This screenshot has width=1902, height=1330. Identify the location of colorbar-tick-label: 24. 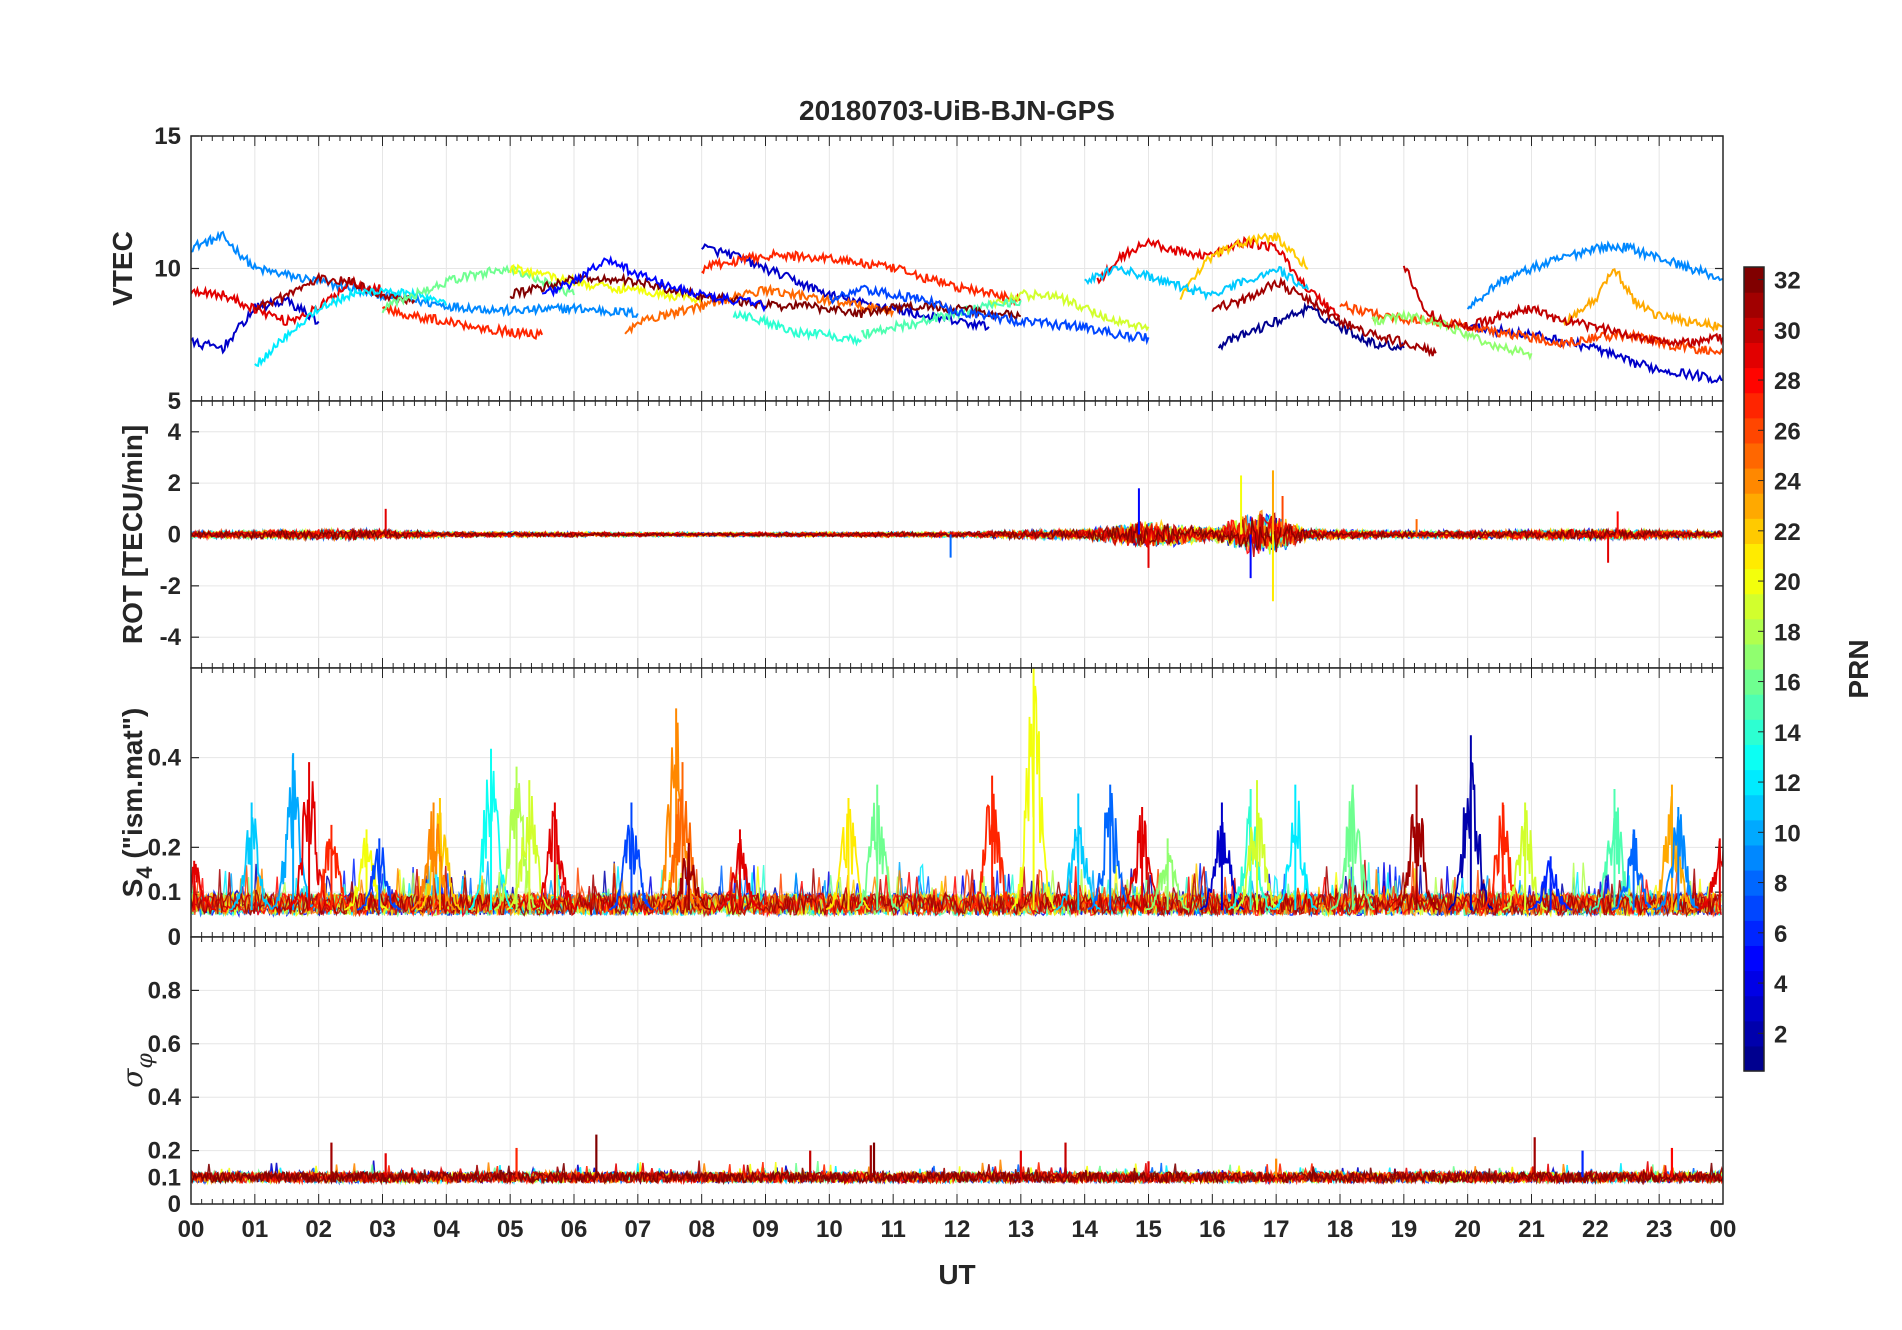
(1787, 482).